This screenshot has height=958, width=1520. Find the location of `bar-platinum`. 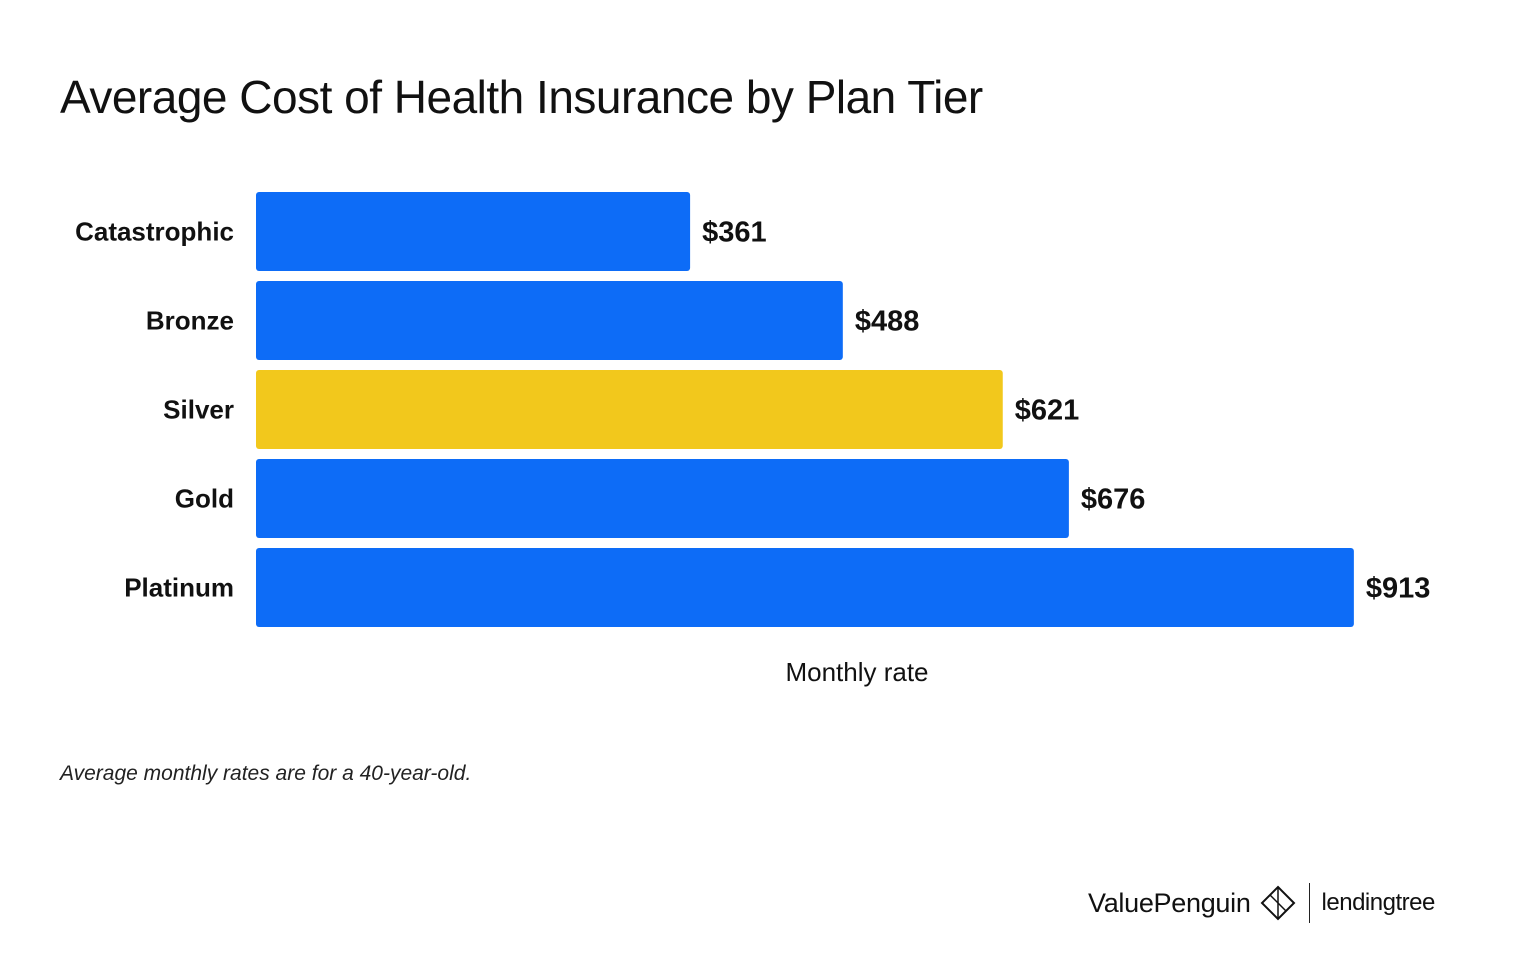

bar-platinum is located at coordinates (805, 587).